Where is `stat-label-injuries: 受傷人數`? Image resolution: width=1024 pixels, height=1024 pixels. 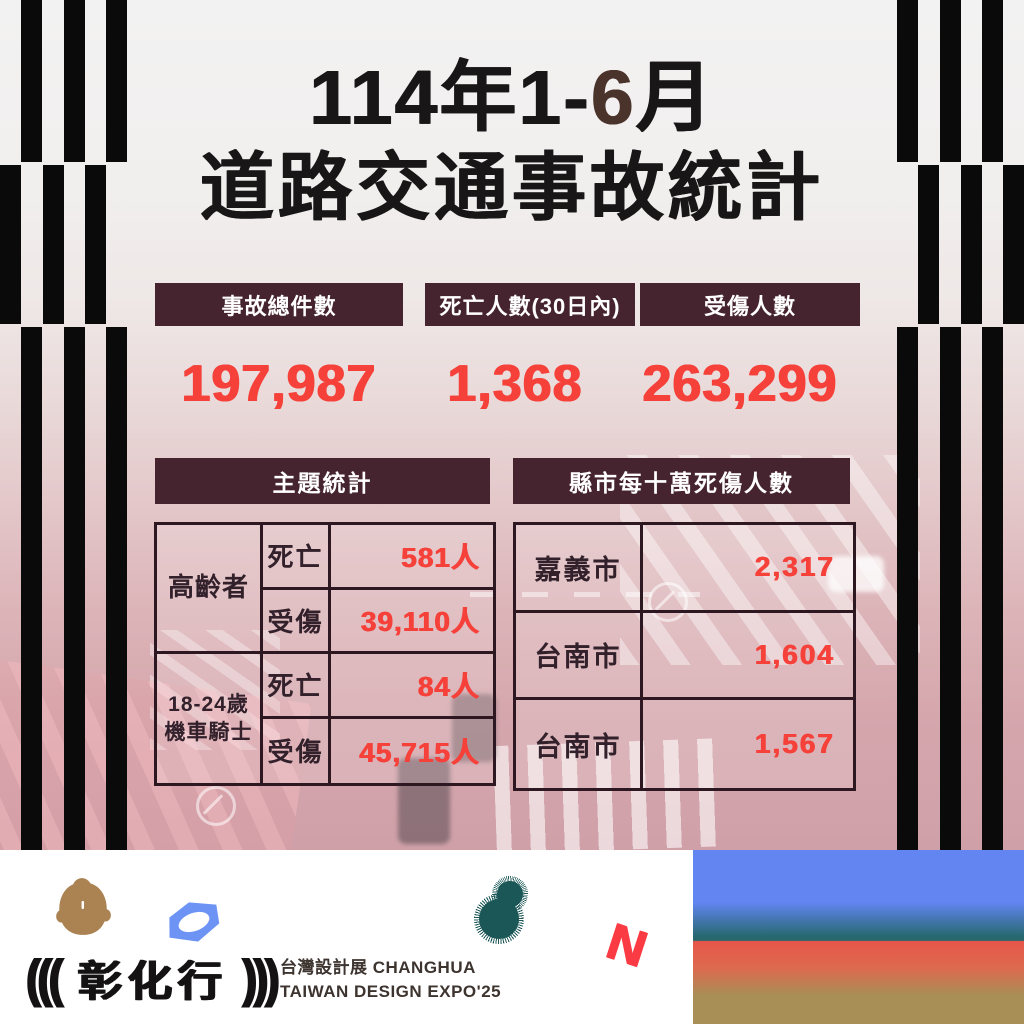
stat-label-injuries: 受傷人數 is located at coordinates (750, 304).